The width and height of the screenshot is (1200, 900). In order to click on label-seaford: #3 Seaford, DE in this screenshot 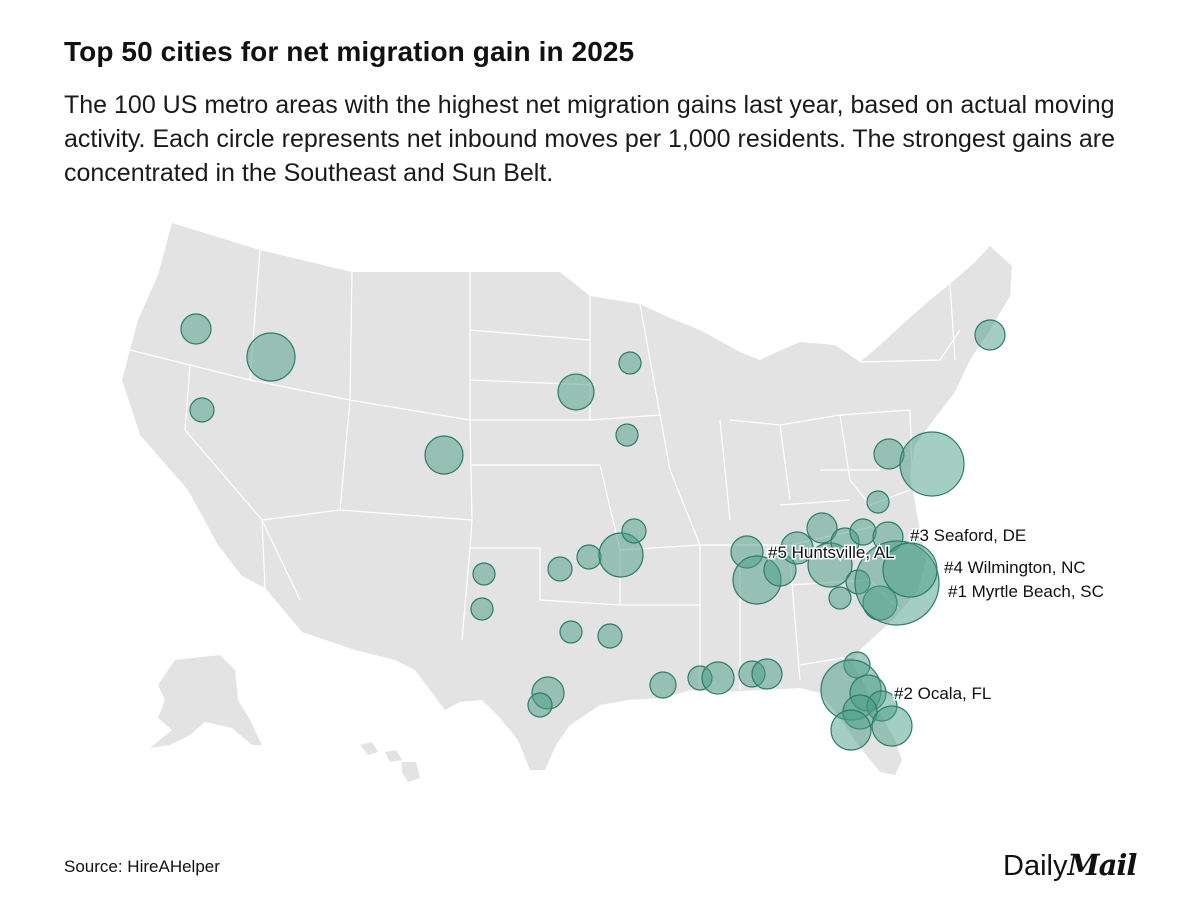, I will do `click(968, 535)`.